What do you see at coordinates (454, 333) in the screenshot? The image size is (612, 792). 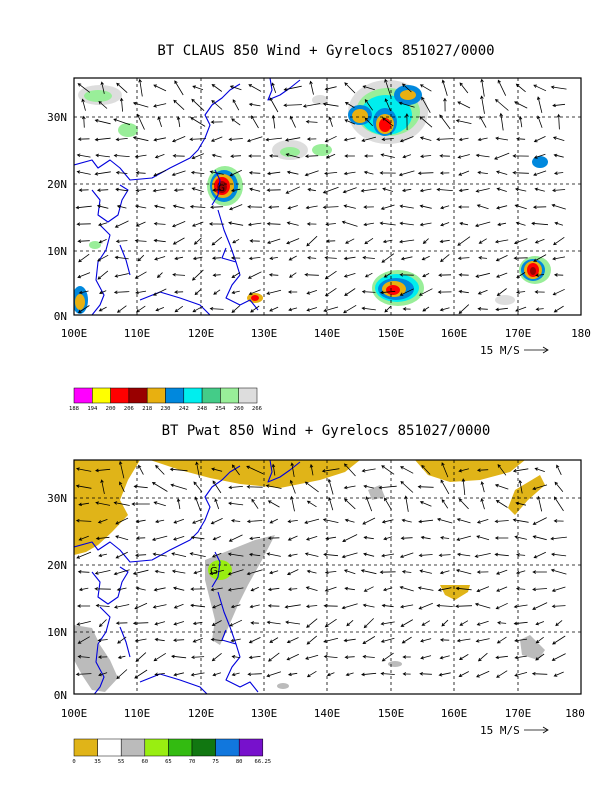 I see `svg-text: 160E` at bounding box center [454, 333].